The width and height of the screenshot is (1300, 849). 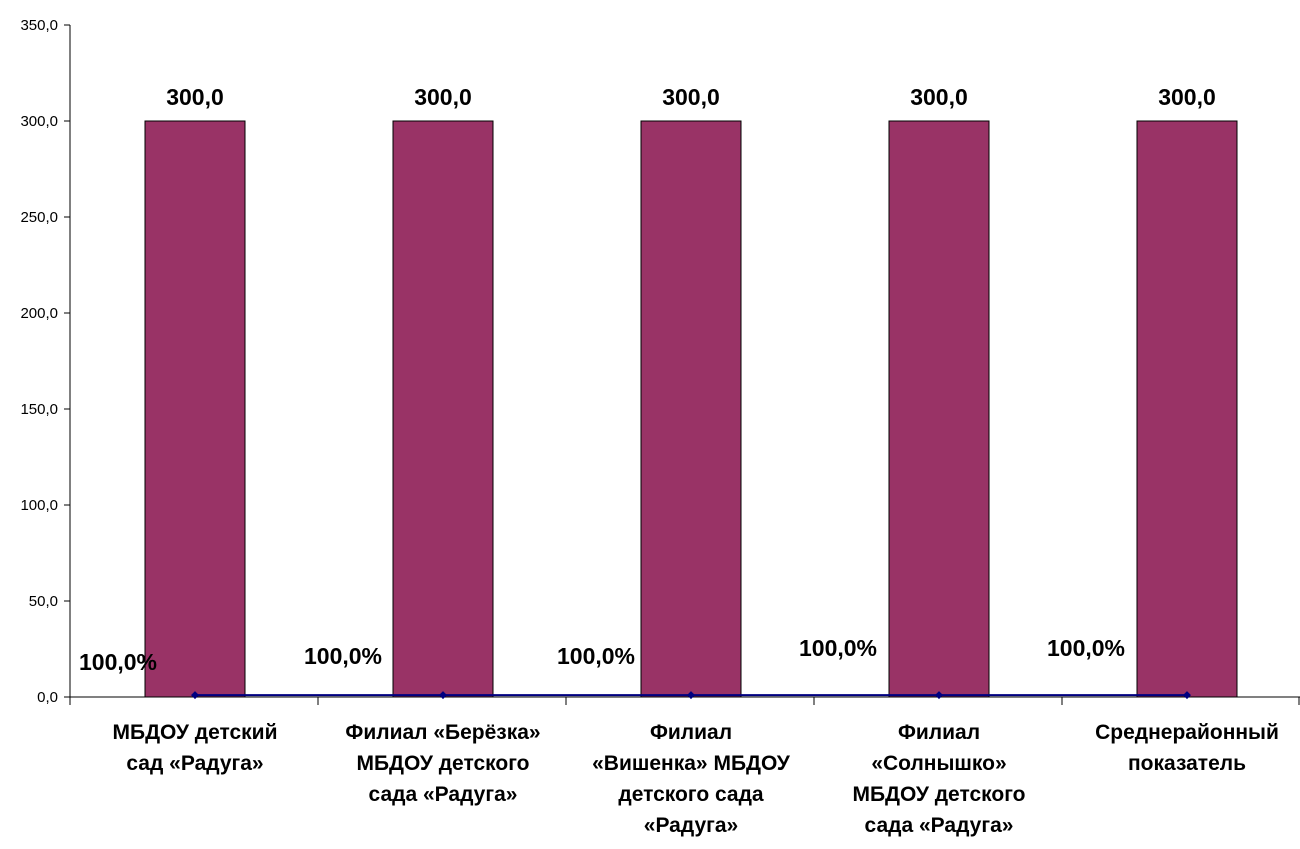 What do you see at coordinates (39, 121) in the screenshot?
I see `y-tick-label: 300,0` at bounding box center [39, 121].